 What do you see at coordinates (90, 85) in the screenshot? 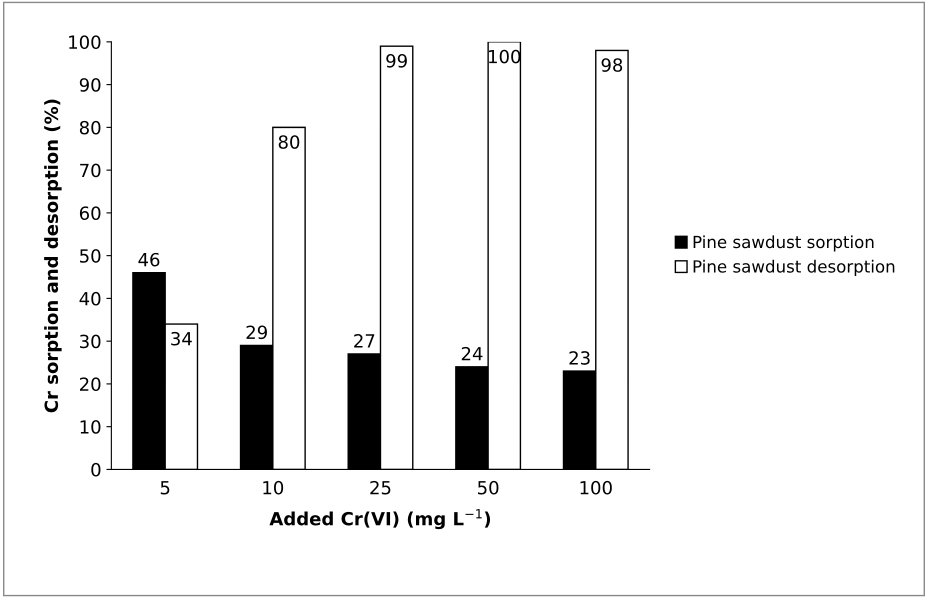
I see `y-tick-label: 90` at bounding box center [90, 85].